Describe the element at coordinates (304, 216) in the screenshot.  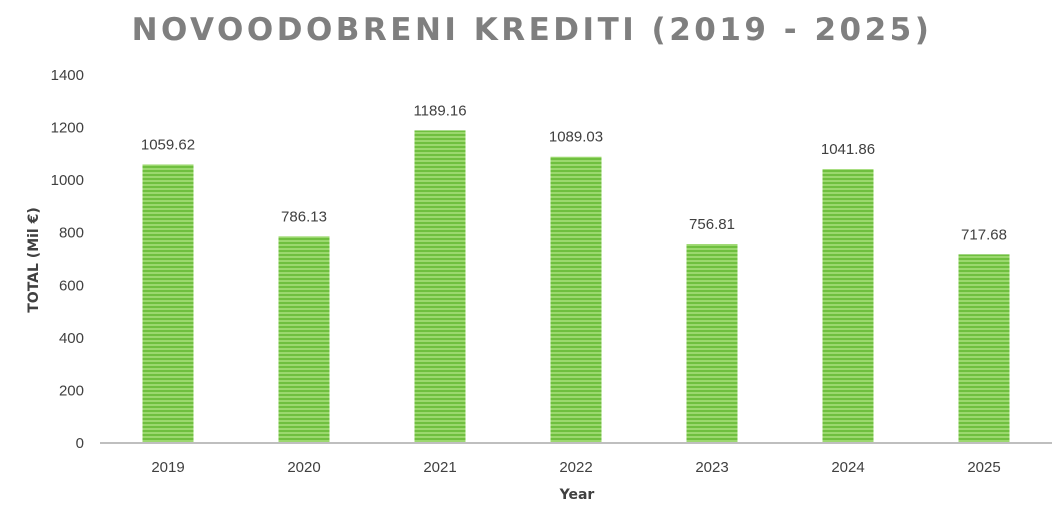
I see `data-label-2020: 786.13` at that location.